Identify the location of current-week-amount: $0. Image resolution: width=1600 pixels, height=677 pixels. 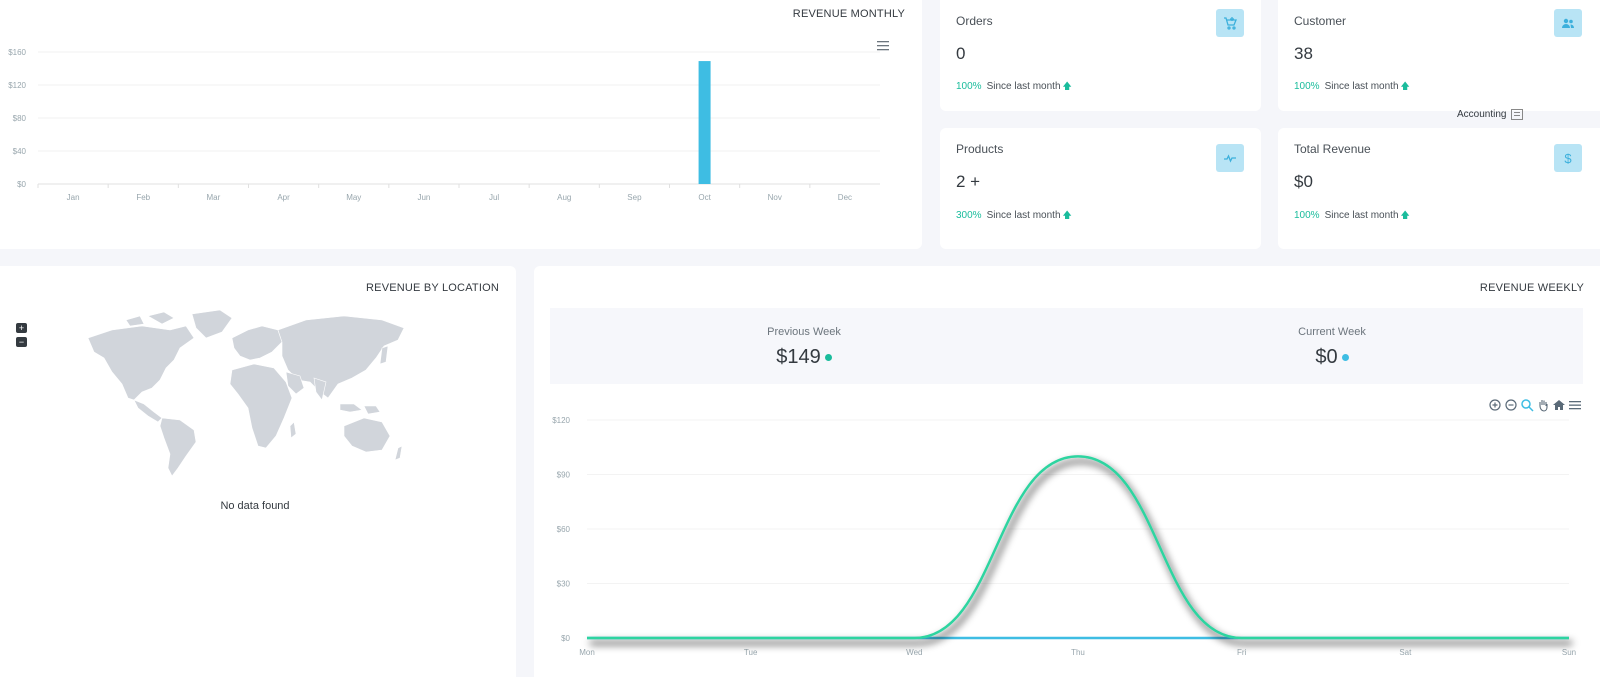
(1326, 357).